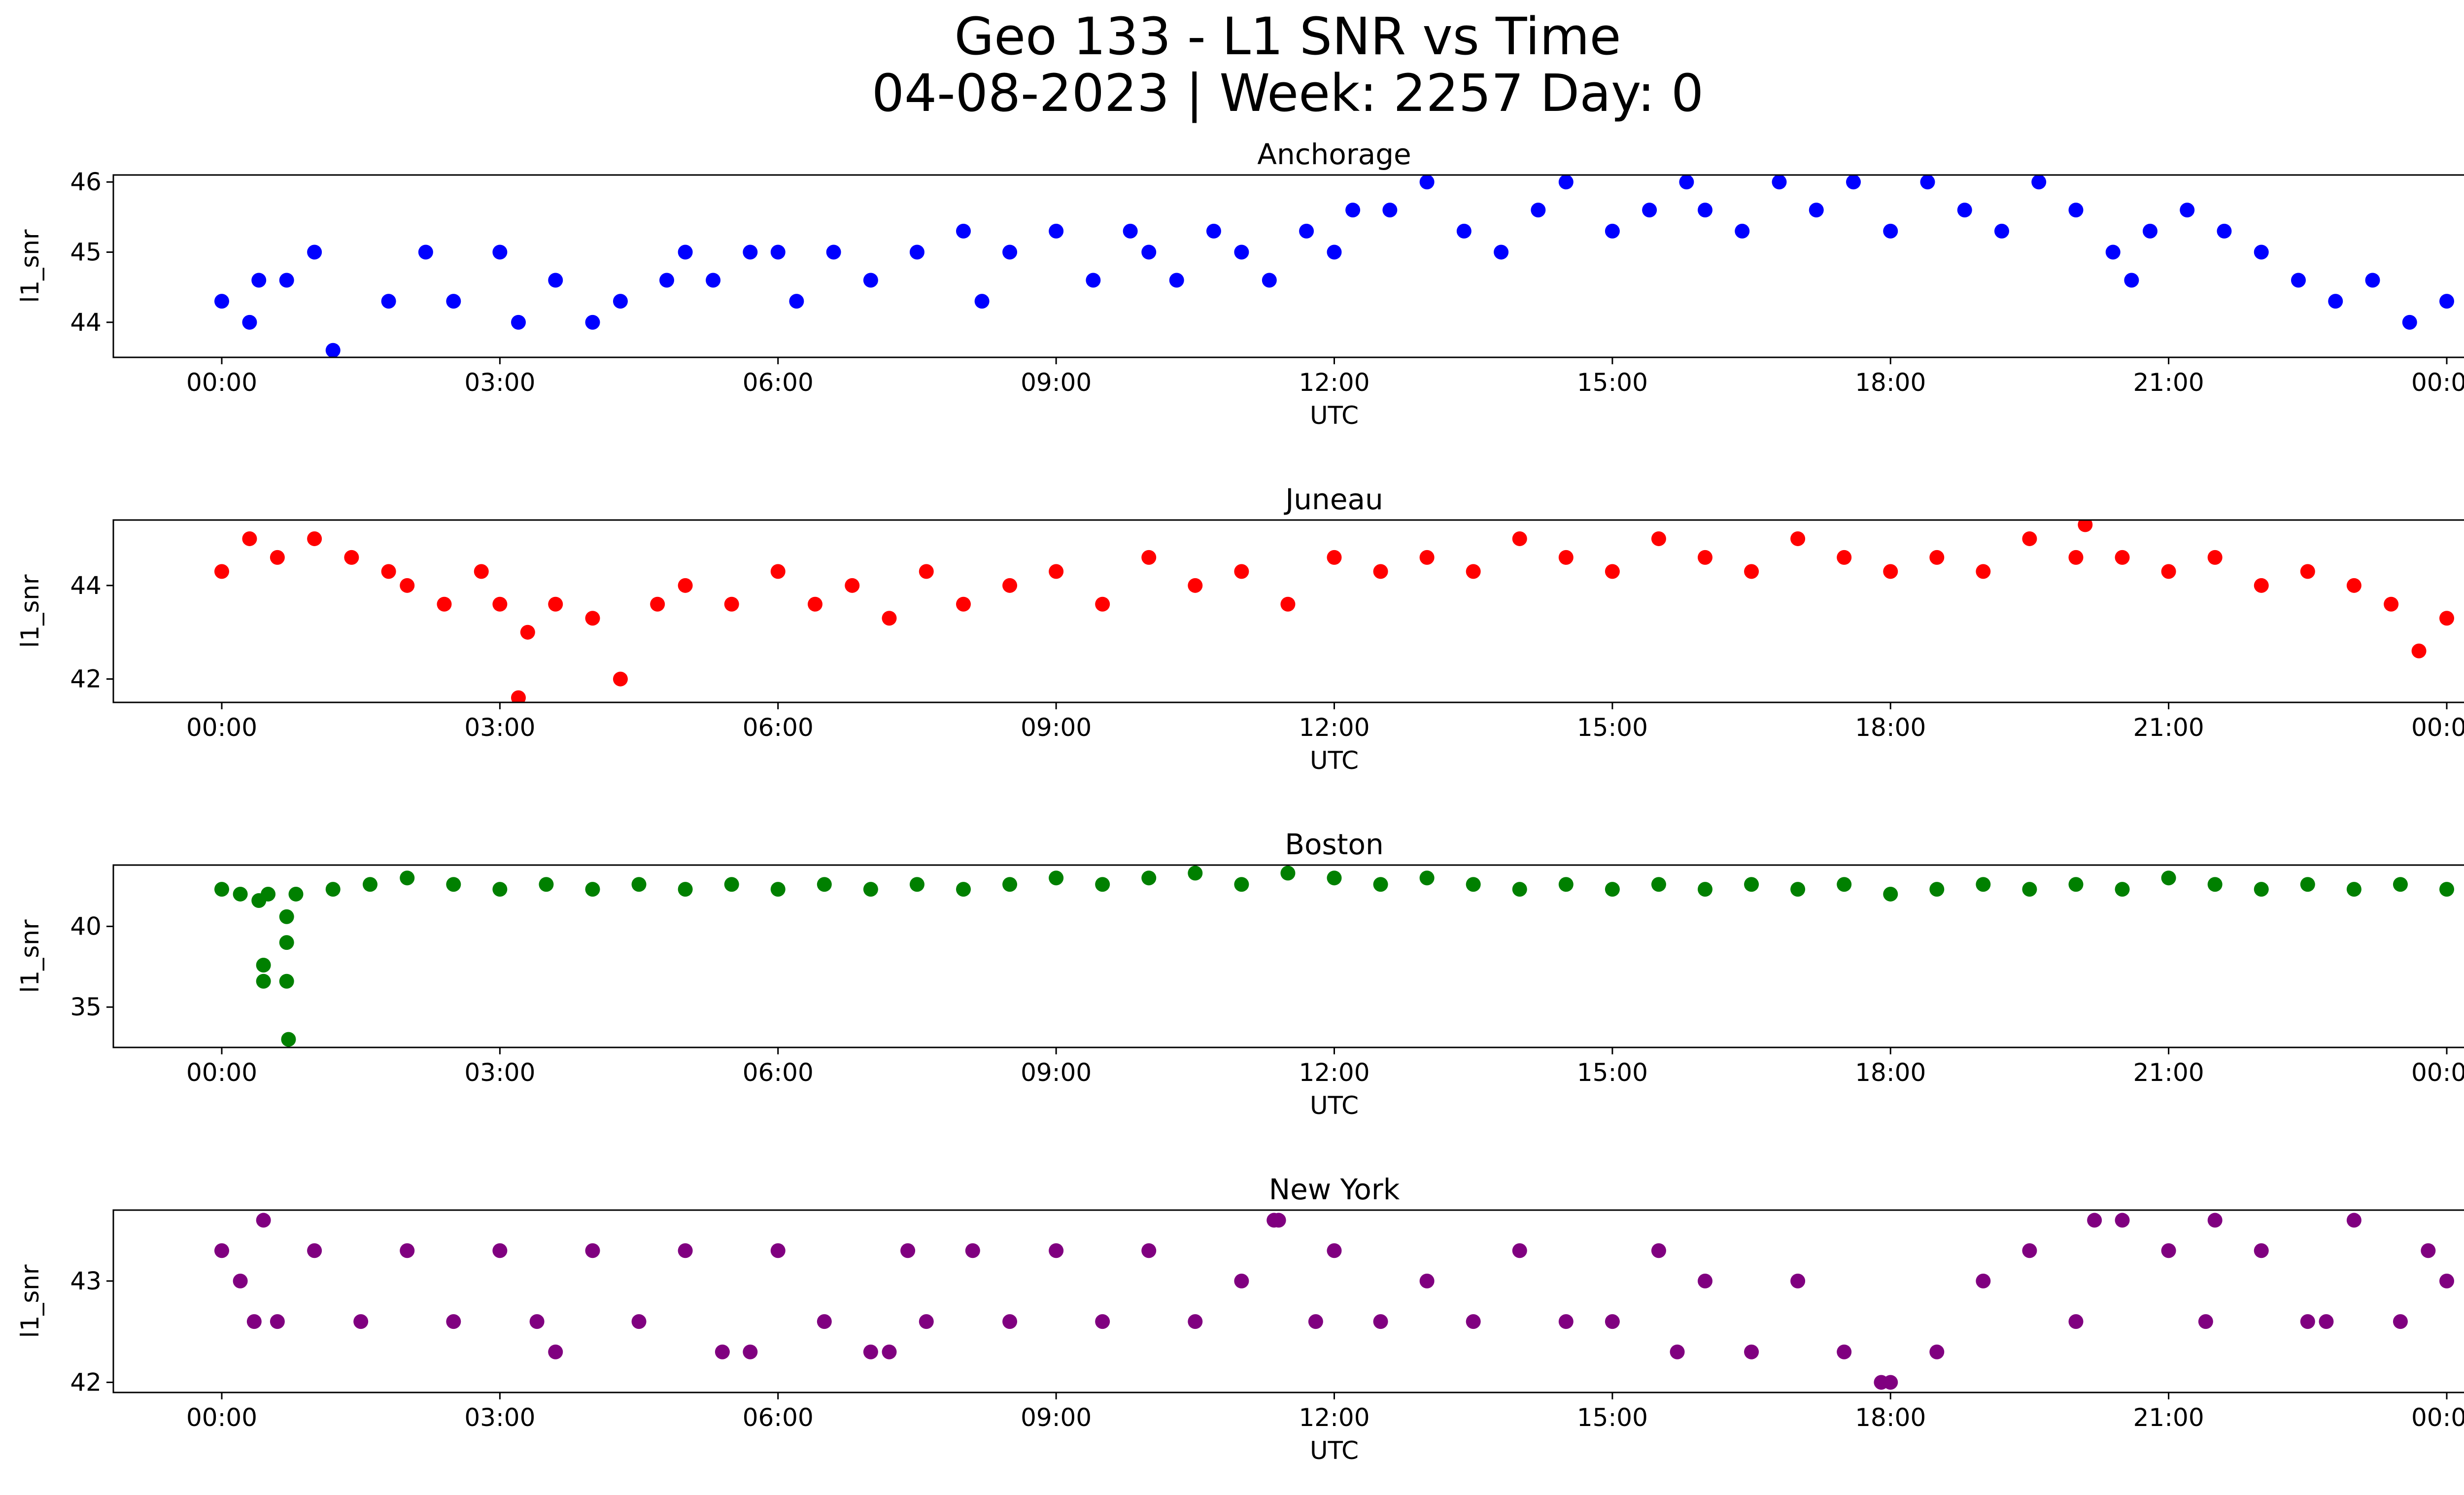  I want to click on x-tick-label: 09:00, so click(1056, 1417).